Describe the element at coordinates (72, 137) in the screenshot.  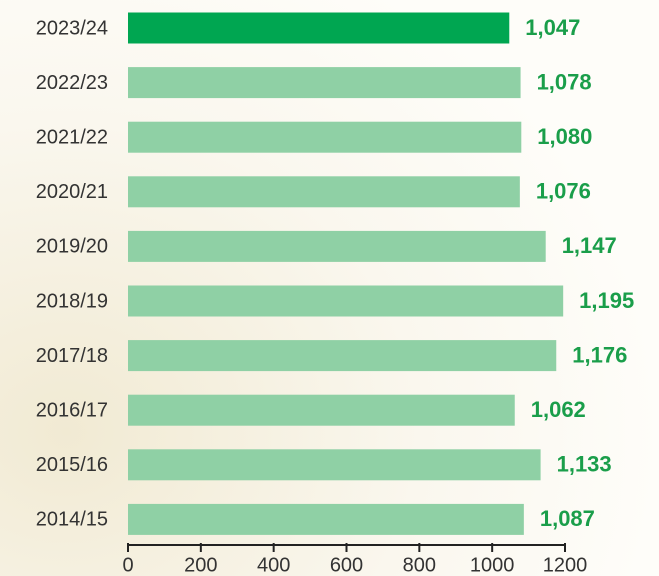
I see `category-label: 2021/22` at that location.